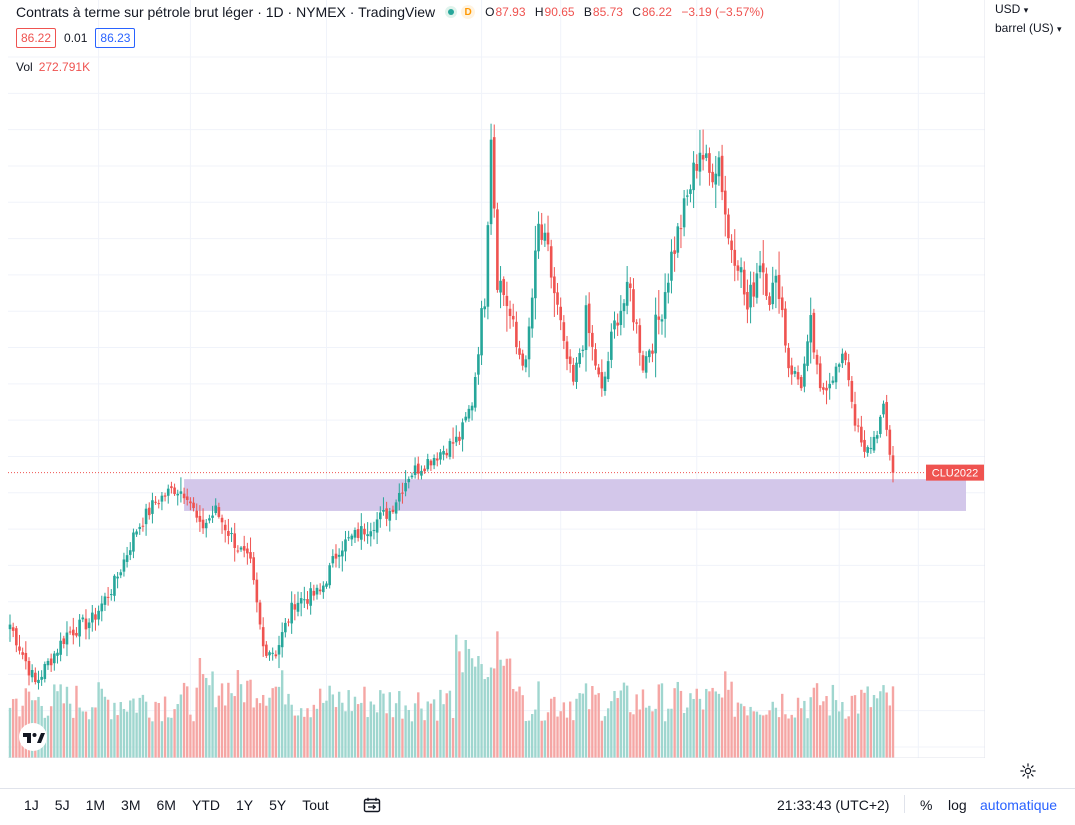 The width and height of the screenshot is (1075, 825). Describe the element at coordinates (372, 805) in the screenshot. I see `calendar-range-icon` at that location.